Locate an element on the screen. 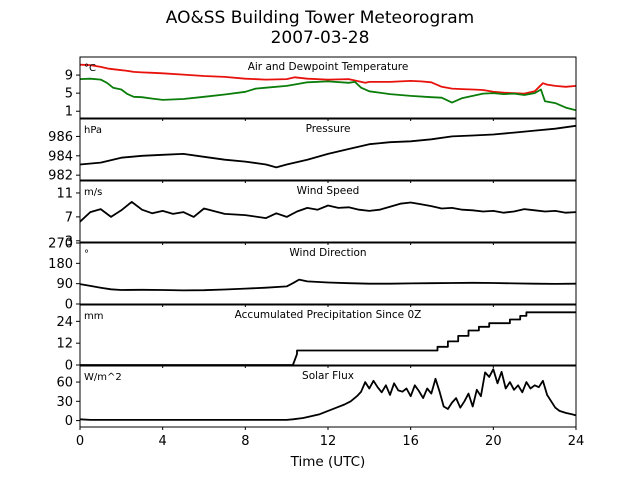  xtick-label: 4 is located at coordinates (163, 441).